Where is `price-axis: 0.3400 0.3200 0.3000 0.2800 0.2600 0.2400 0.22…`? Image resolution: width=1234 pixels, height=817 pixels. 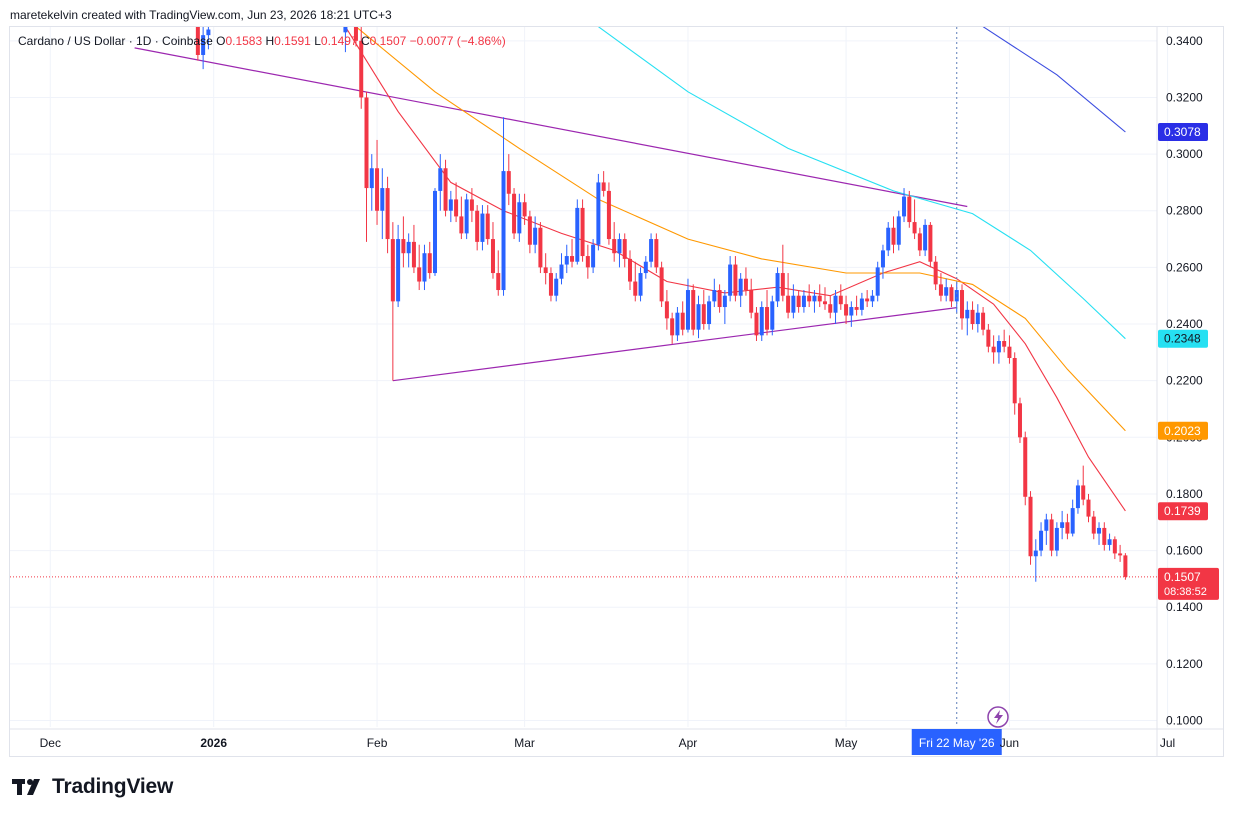 price-axis: 0.3400 0.3200 0.3000 0.2800 0.2600 0.2400 0.22… is located at coordinates (1184, 381).